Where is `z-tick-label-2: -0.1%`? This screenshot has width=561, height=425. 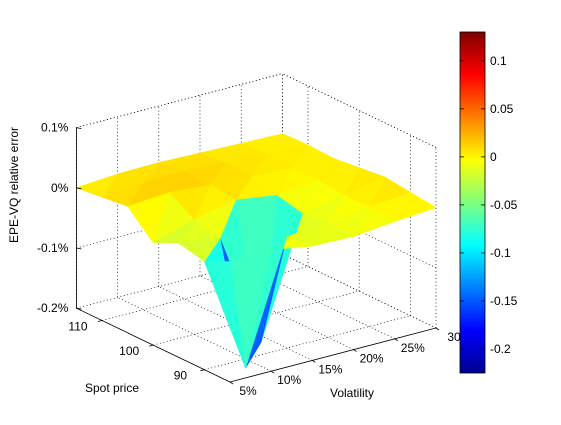
z-tick-label-2: -0.1% is located at coordinates (53, 248).